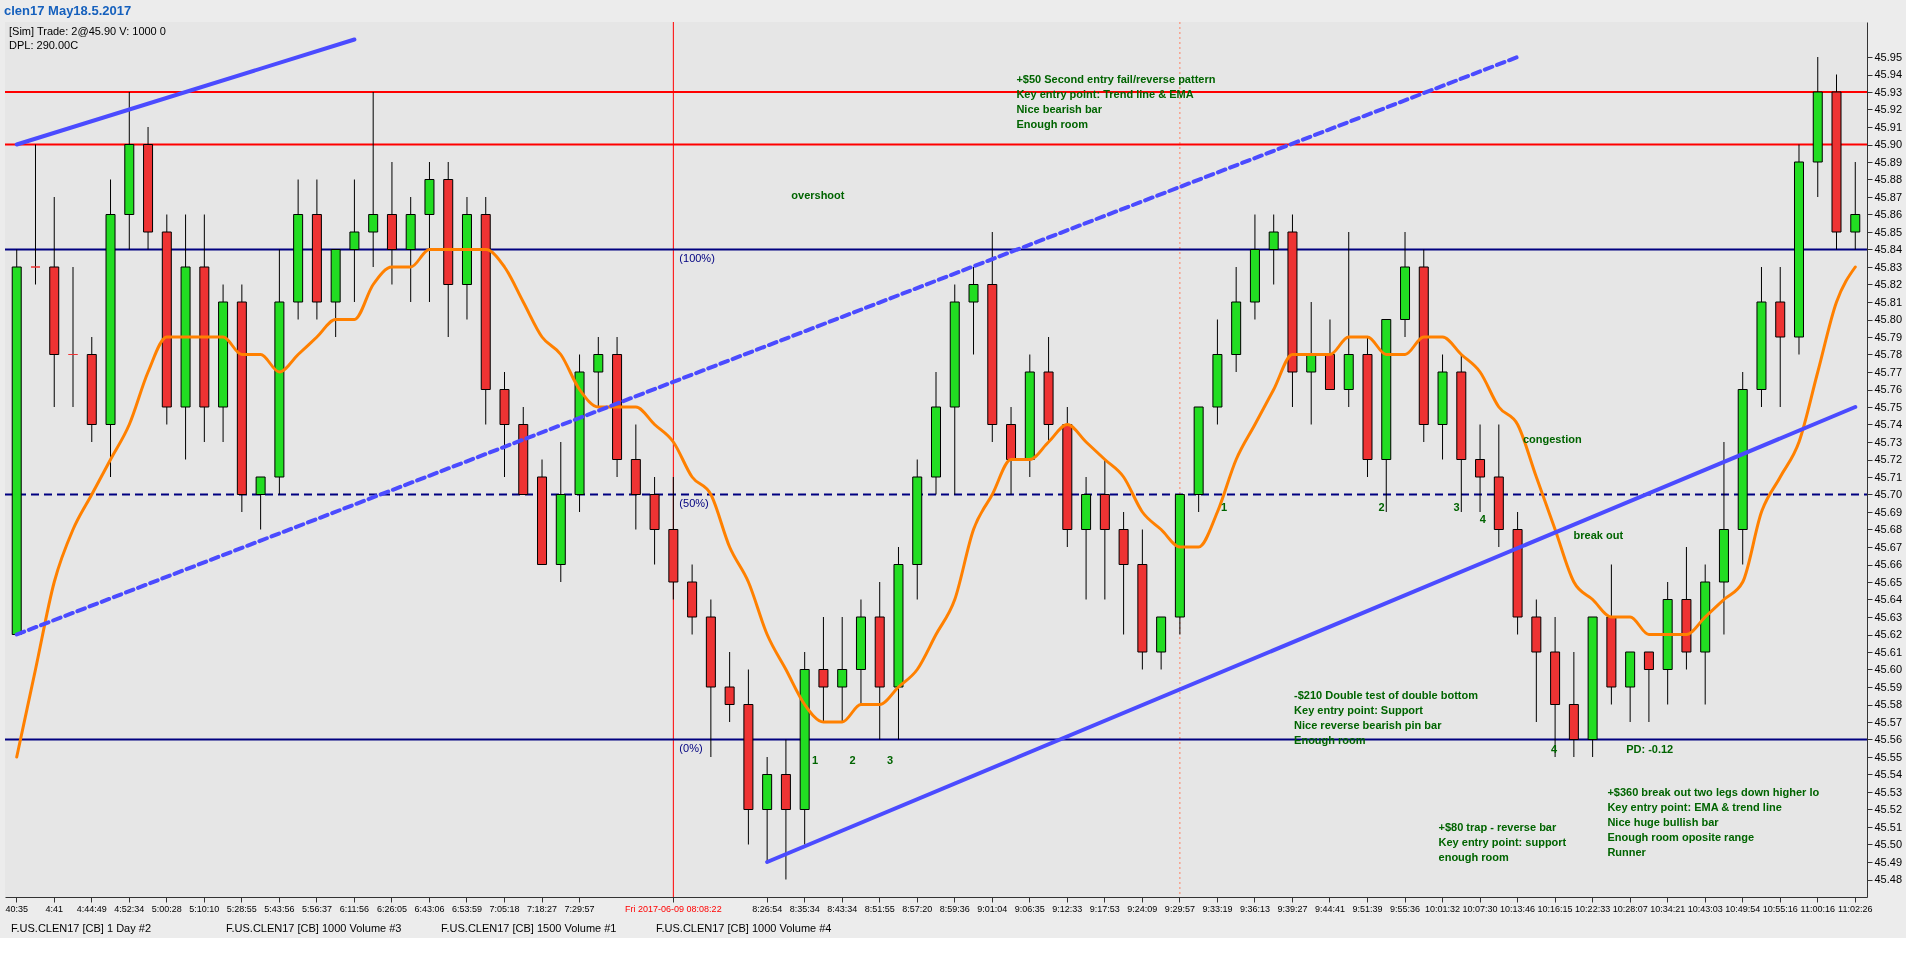 The image size is (1920, 971). What do you see at coordinates (1888, 686) in the screenshot?
I see `y-tick-label: 45.59` at bounding box center [1888, 686].